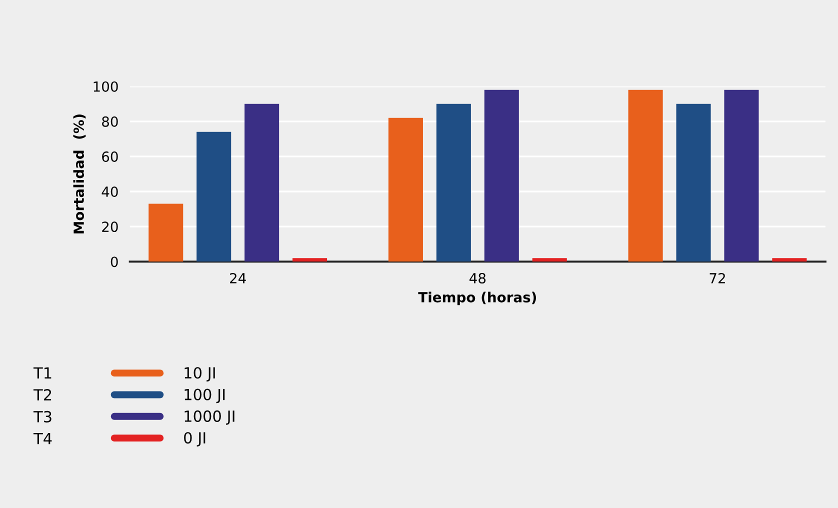  What do you see at coordinates (195, 439) in the screenshot?
I see `legend-label: 0 JI` at bounding box center [195, 439].